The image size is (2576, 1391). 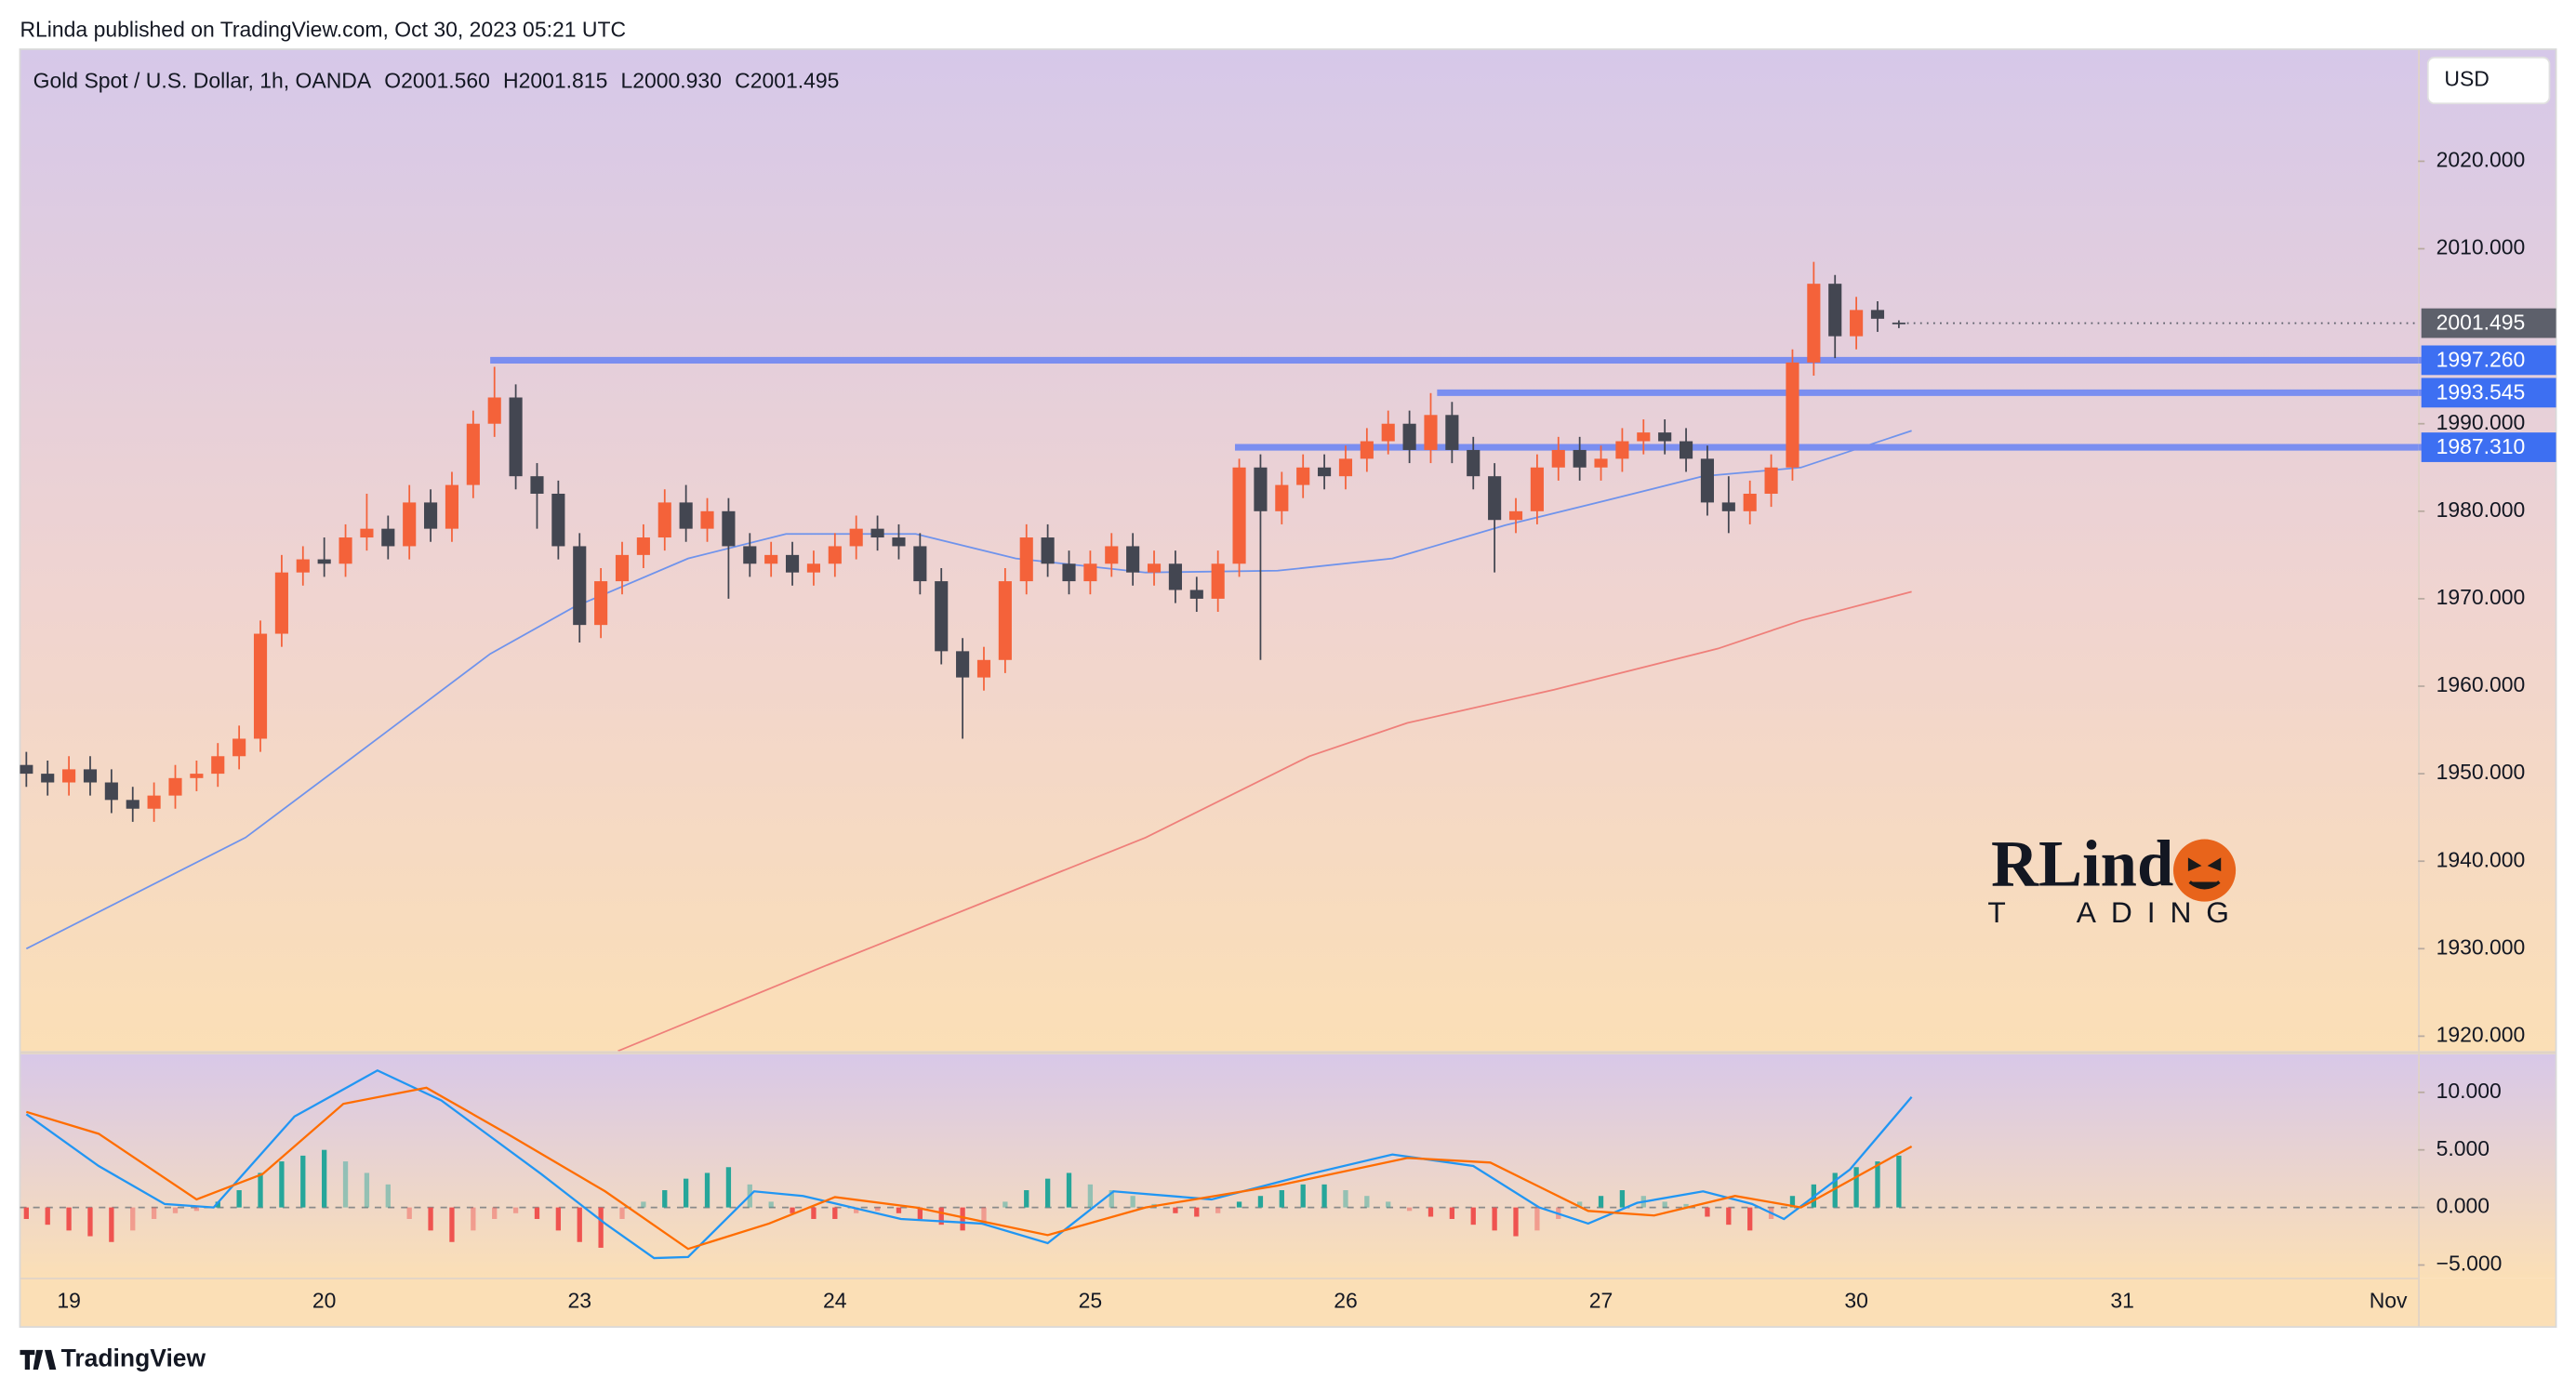 What do you see at coordinates (38, 1360) in the screenshot?
I see `brand-logo` at bounding box center [38, 1360].